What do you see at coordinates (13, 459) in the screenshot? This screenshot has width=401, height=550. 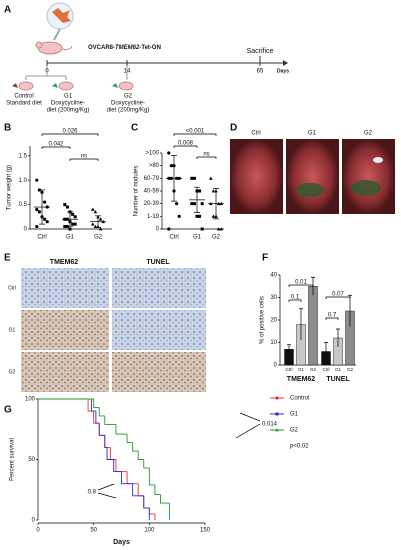 I see `y-axis-label: Percent survival` at bounding box center [13, 459].